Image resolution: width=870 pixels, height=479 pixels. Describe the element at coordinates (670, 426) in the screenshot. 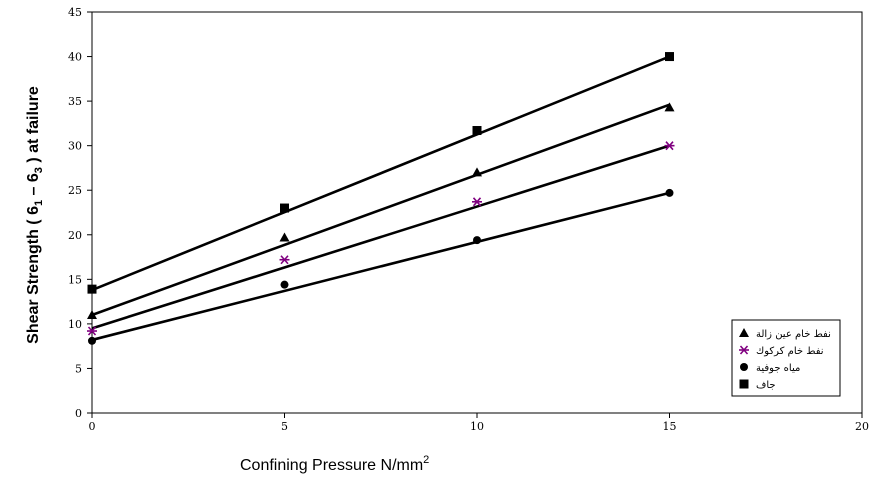

I see `x-tick-label: 15` at that location.